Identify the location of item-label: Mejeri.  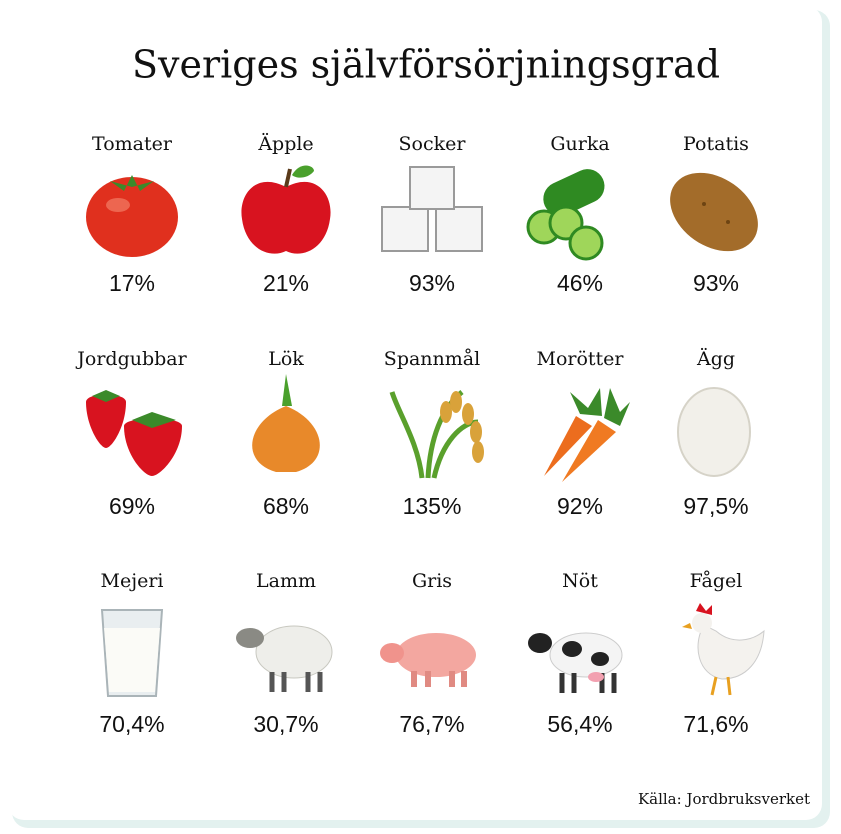
(132, 581).